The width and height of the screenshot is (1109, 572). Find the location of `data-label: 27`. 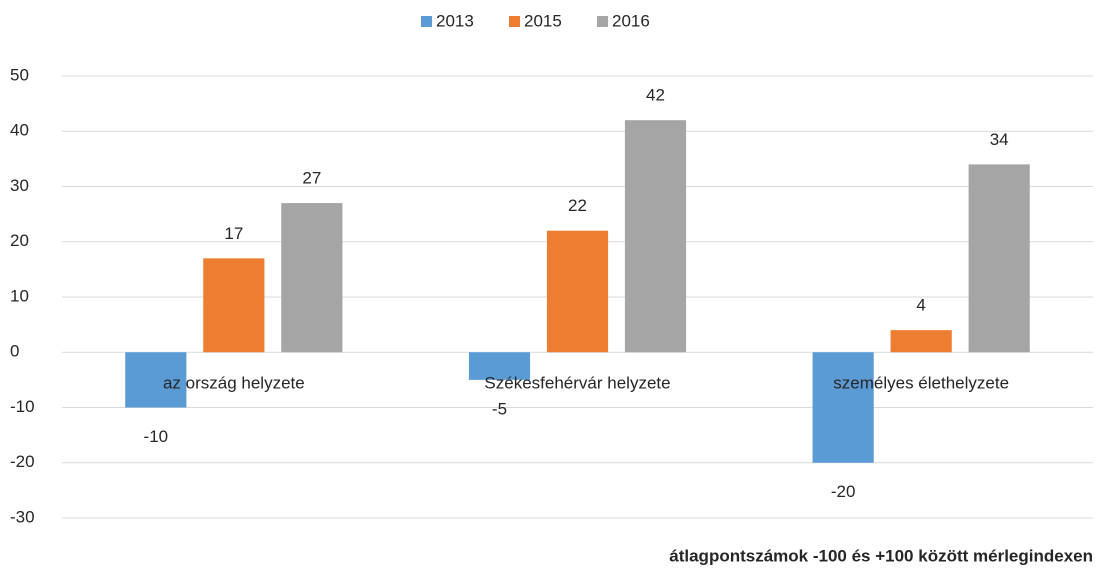

data-label: 27 is located at coordinates (311, 178).